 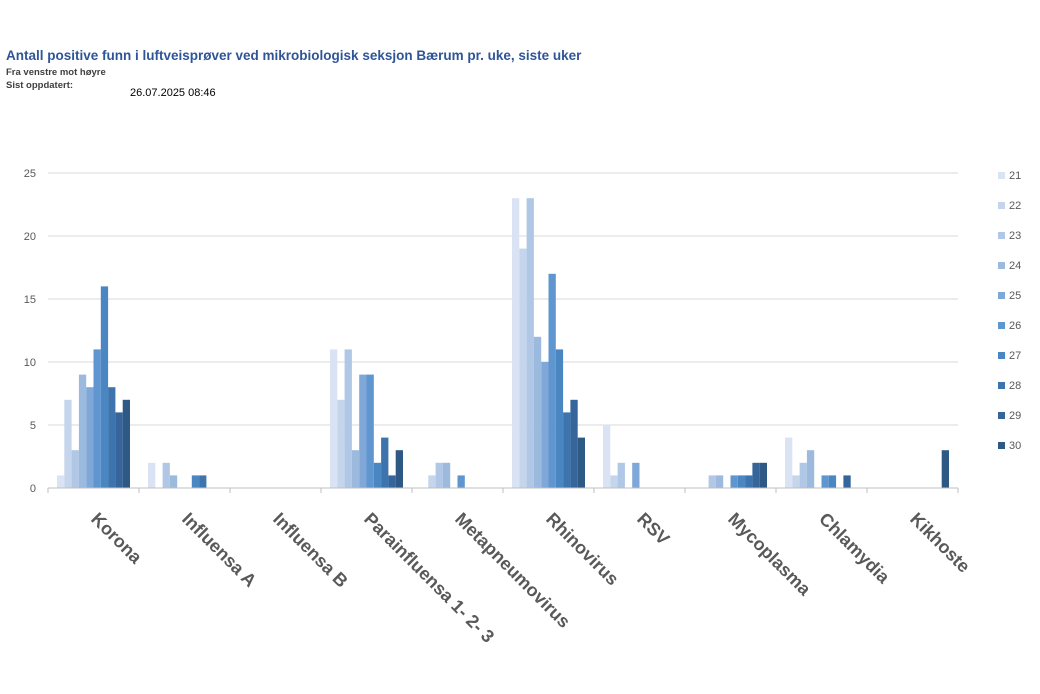 I want to click on legend-label: 26, so click(x=1015, y=326).